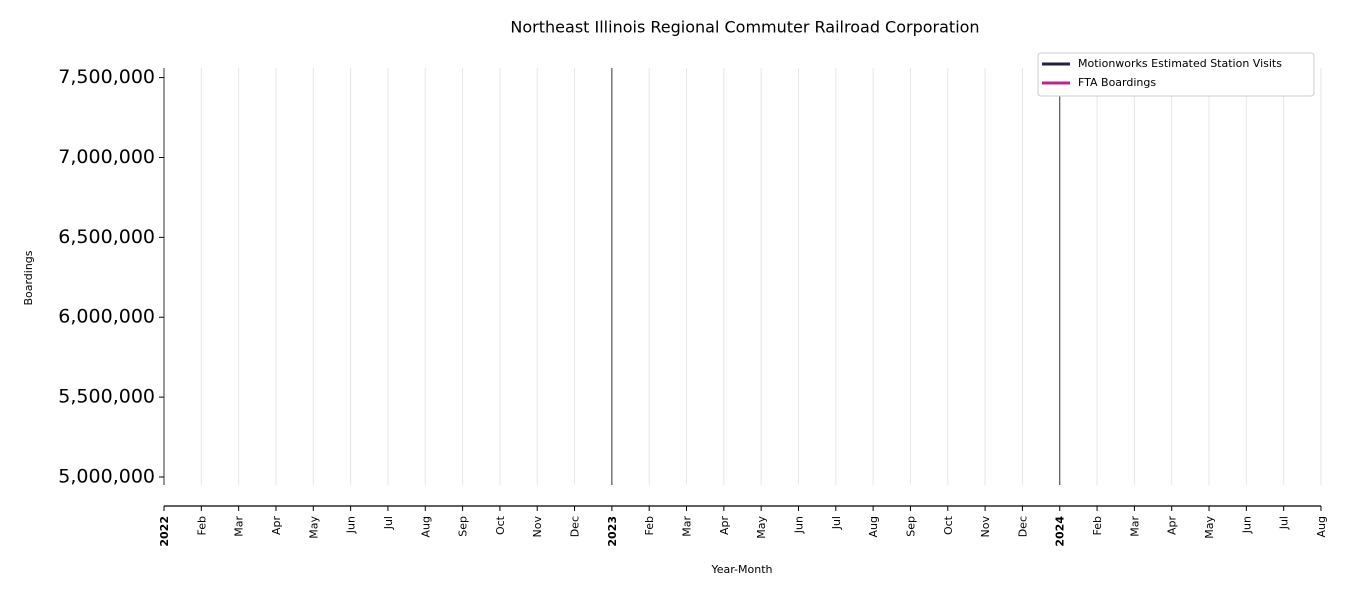  I want to click on x-tick-label: 2024, so click(1060, 531).